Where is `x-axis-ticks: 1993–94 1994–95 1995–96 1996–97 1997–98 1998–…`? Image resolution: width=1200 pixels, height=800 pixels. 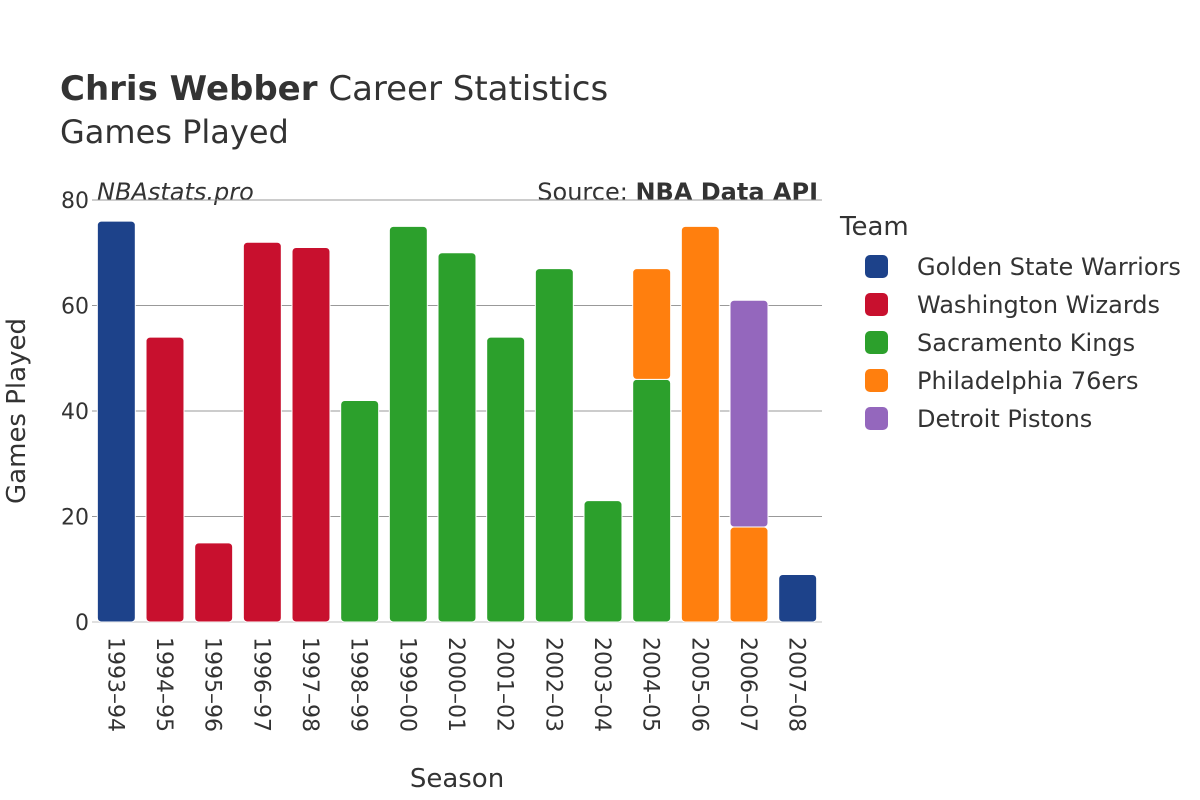 x-axis-ticks: 1993–94 1994–95 1995–96 1996–97 1997–98 1998–… is located at coordinates (455, 684).